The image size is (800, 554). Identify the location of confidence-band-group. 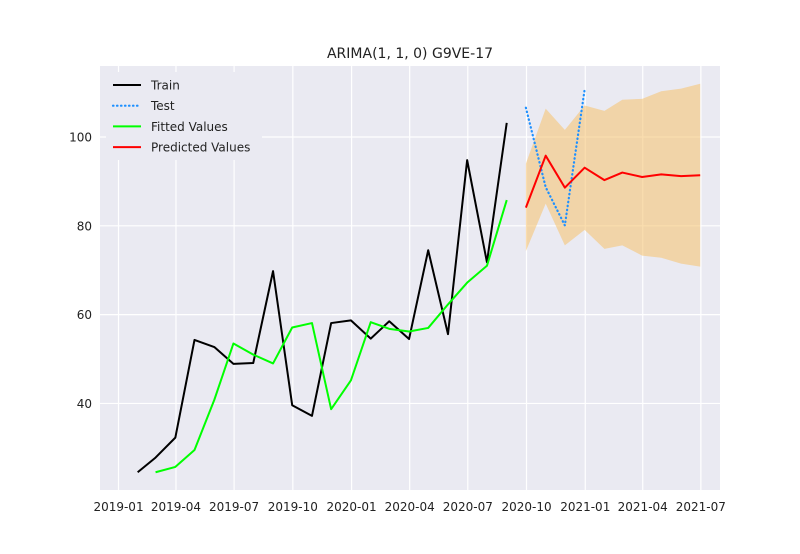
(613, 175).